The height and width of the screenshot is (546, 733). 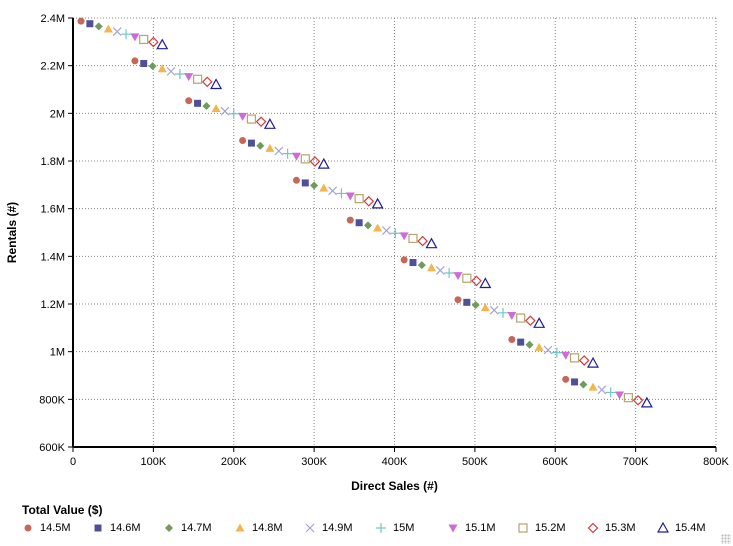 What do you see at coordinates (314, 462) in the screenshot?
I see `x-tick-label: 300K` at bounding box center [314, 462].